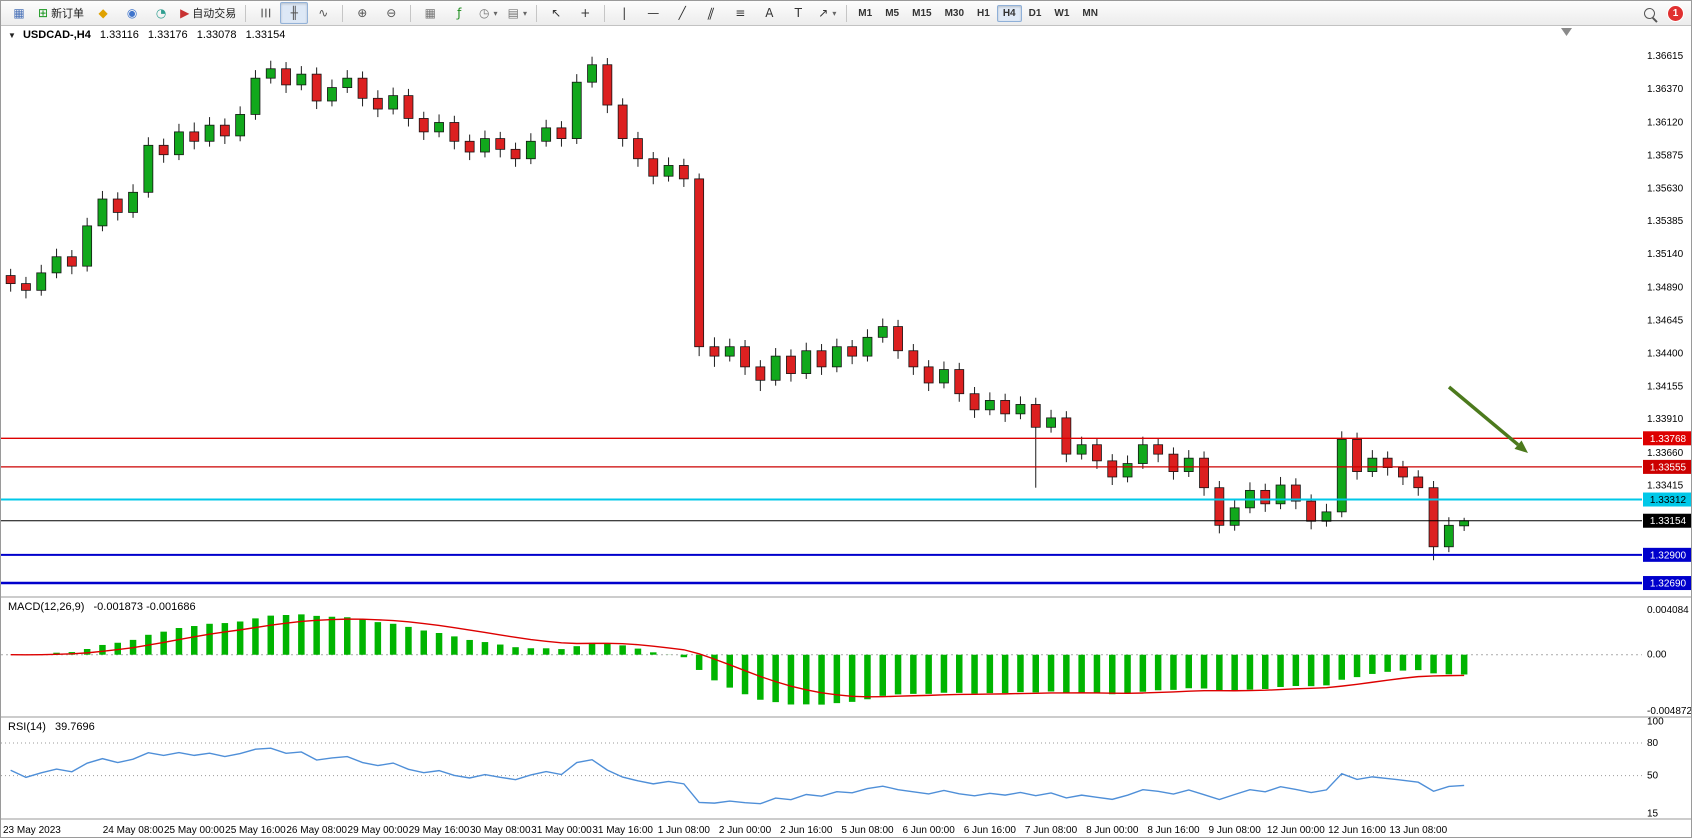 This screenshot has height=838, width=1692. What do you see at coordinates (378, 830) in the screenshot?
I see `svg-text: 29 May 00:00` at bounding box center [378, 830].